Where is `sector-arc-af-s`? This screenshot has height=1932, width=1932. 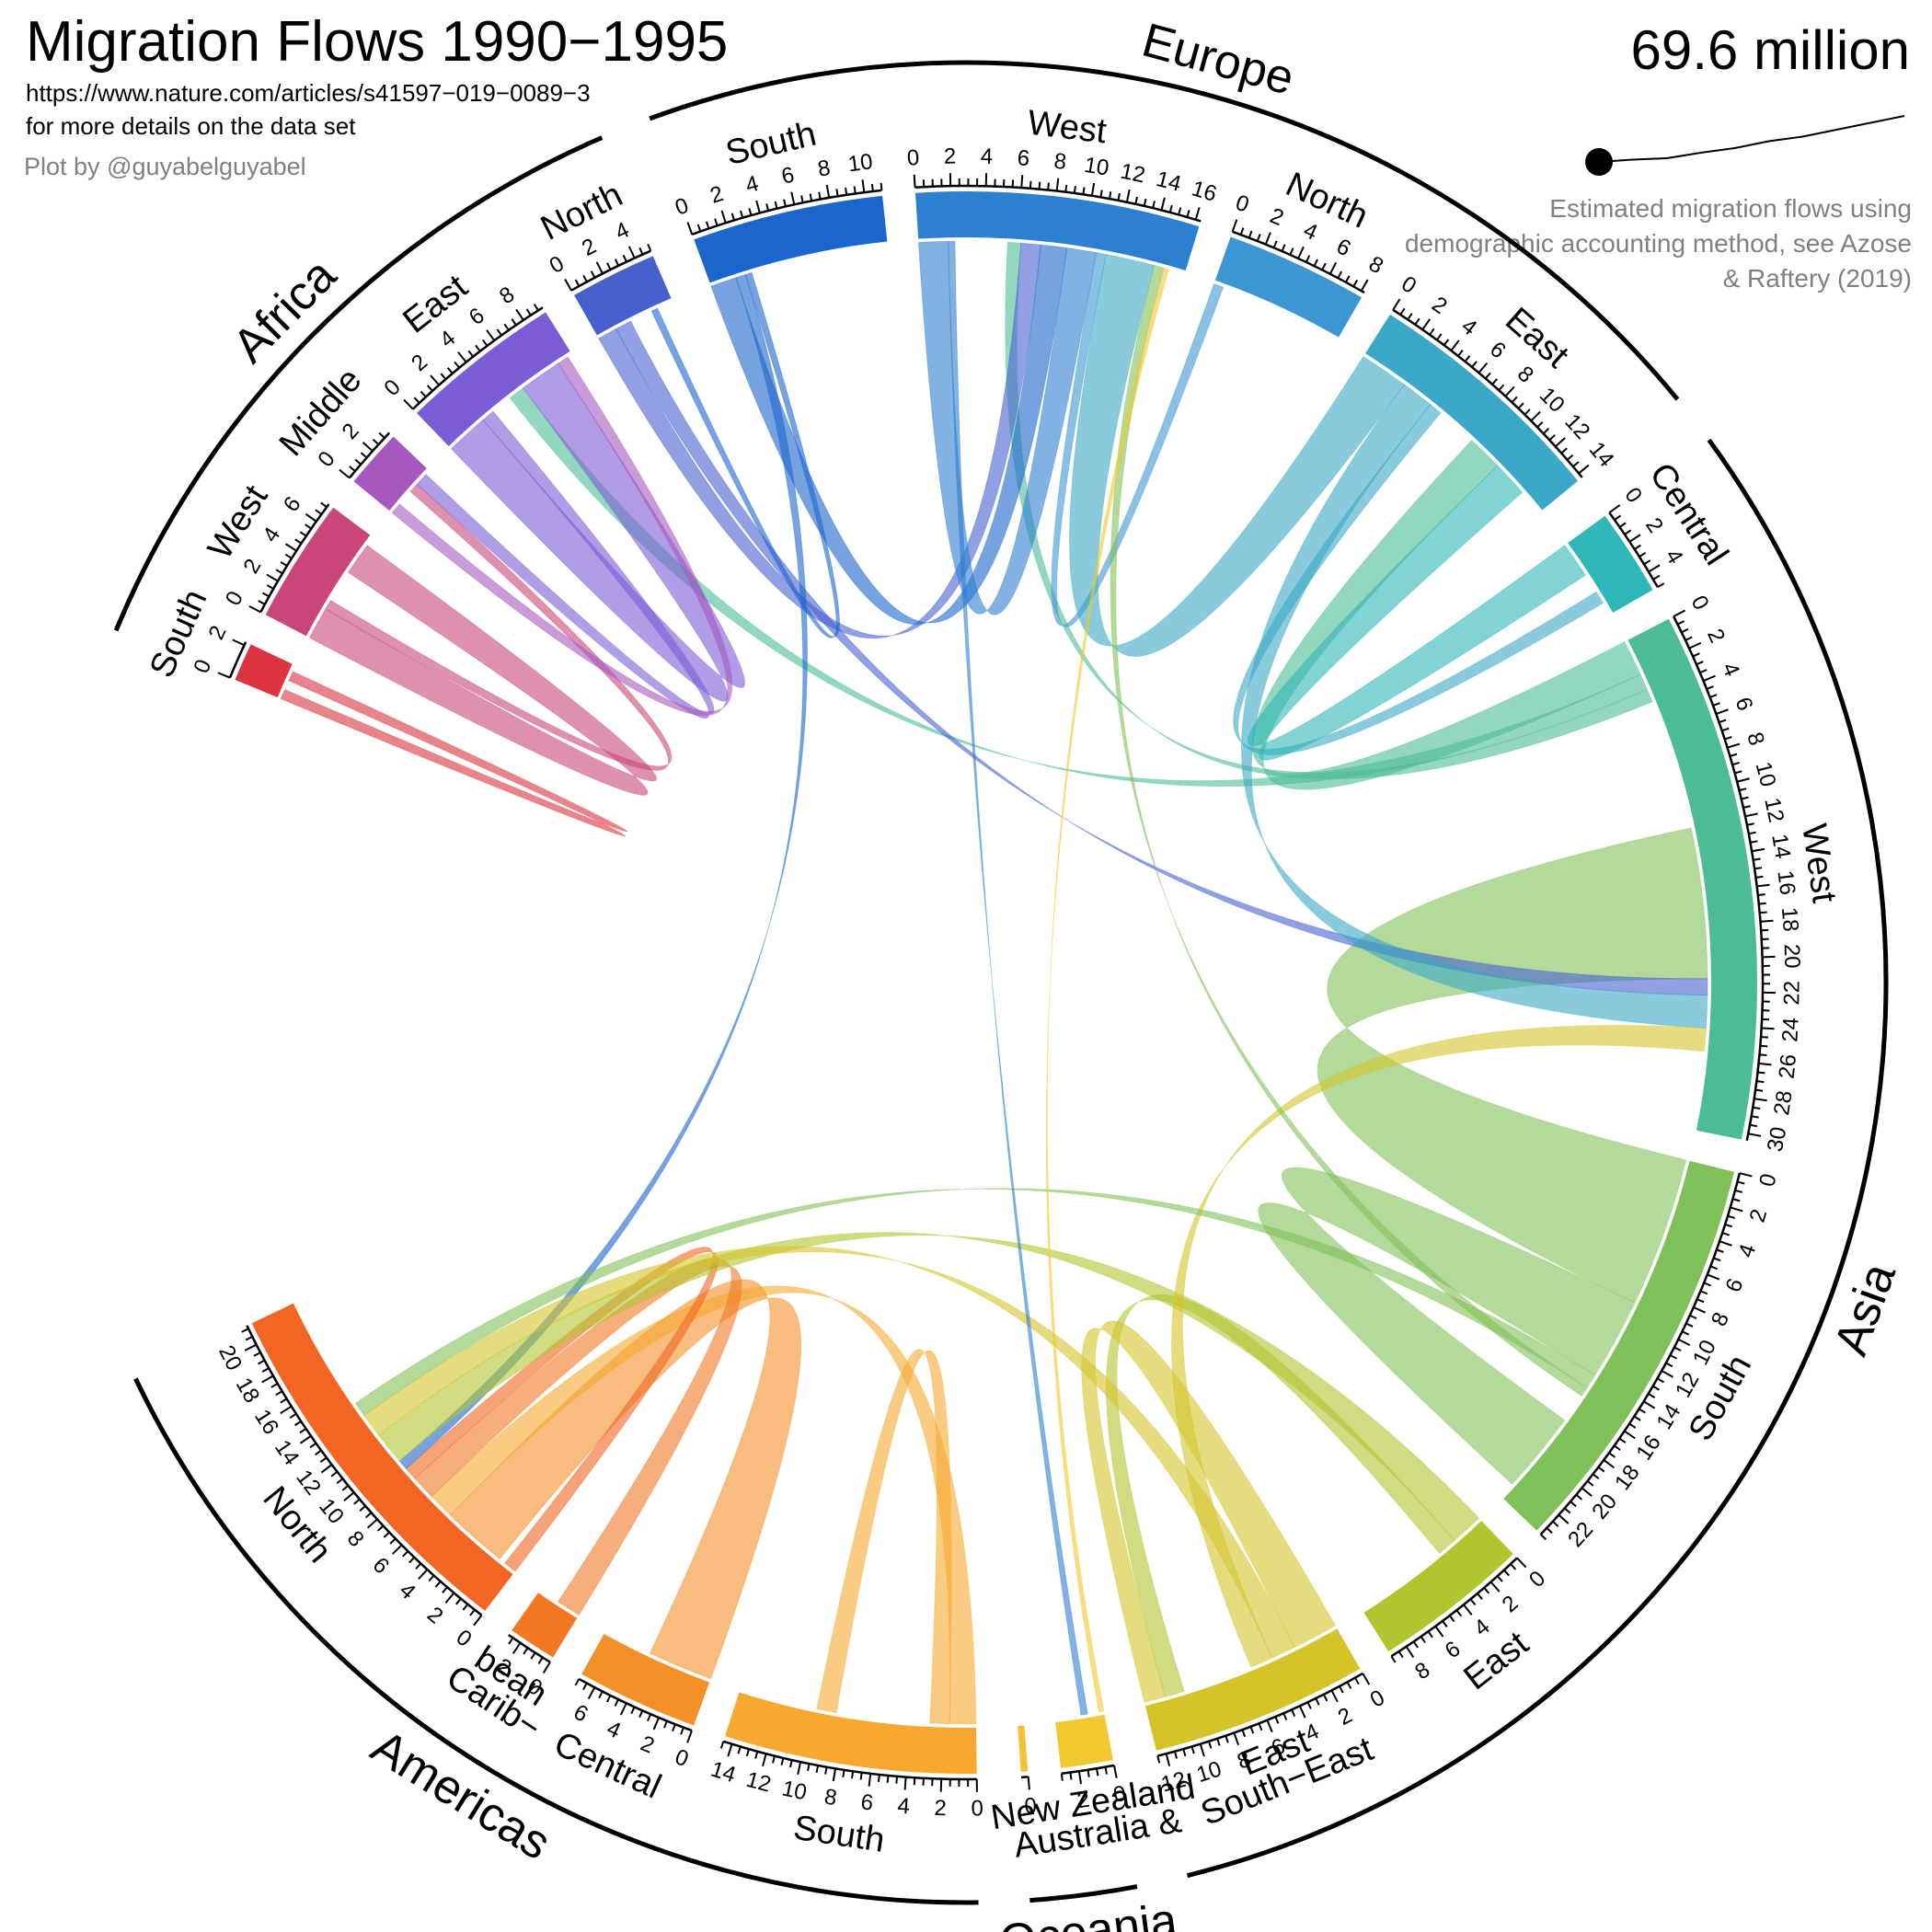 sector-arc-af-s is located at coordinates (264, 671).